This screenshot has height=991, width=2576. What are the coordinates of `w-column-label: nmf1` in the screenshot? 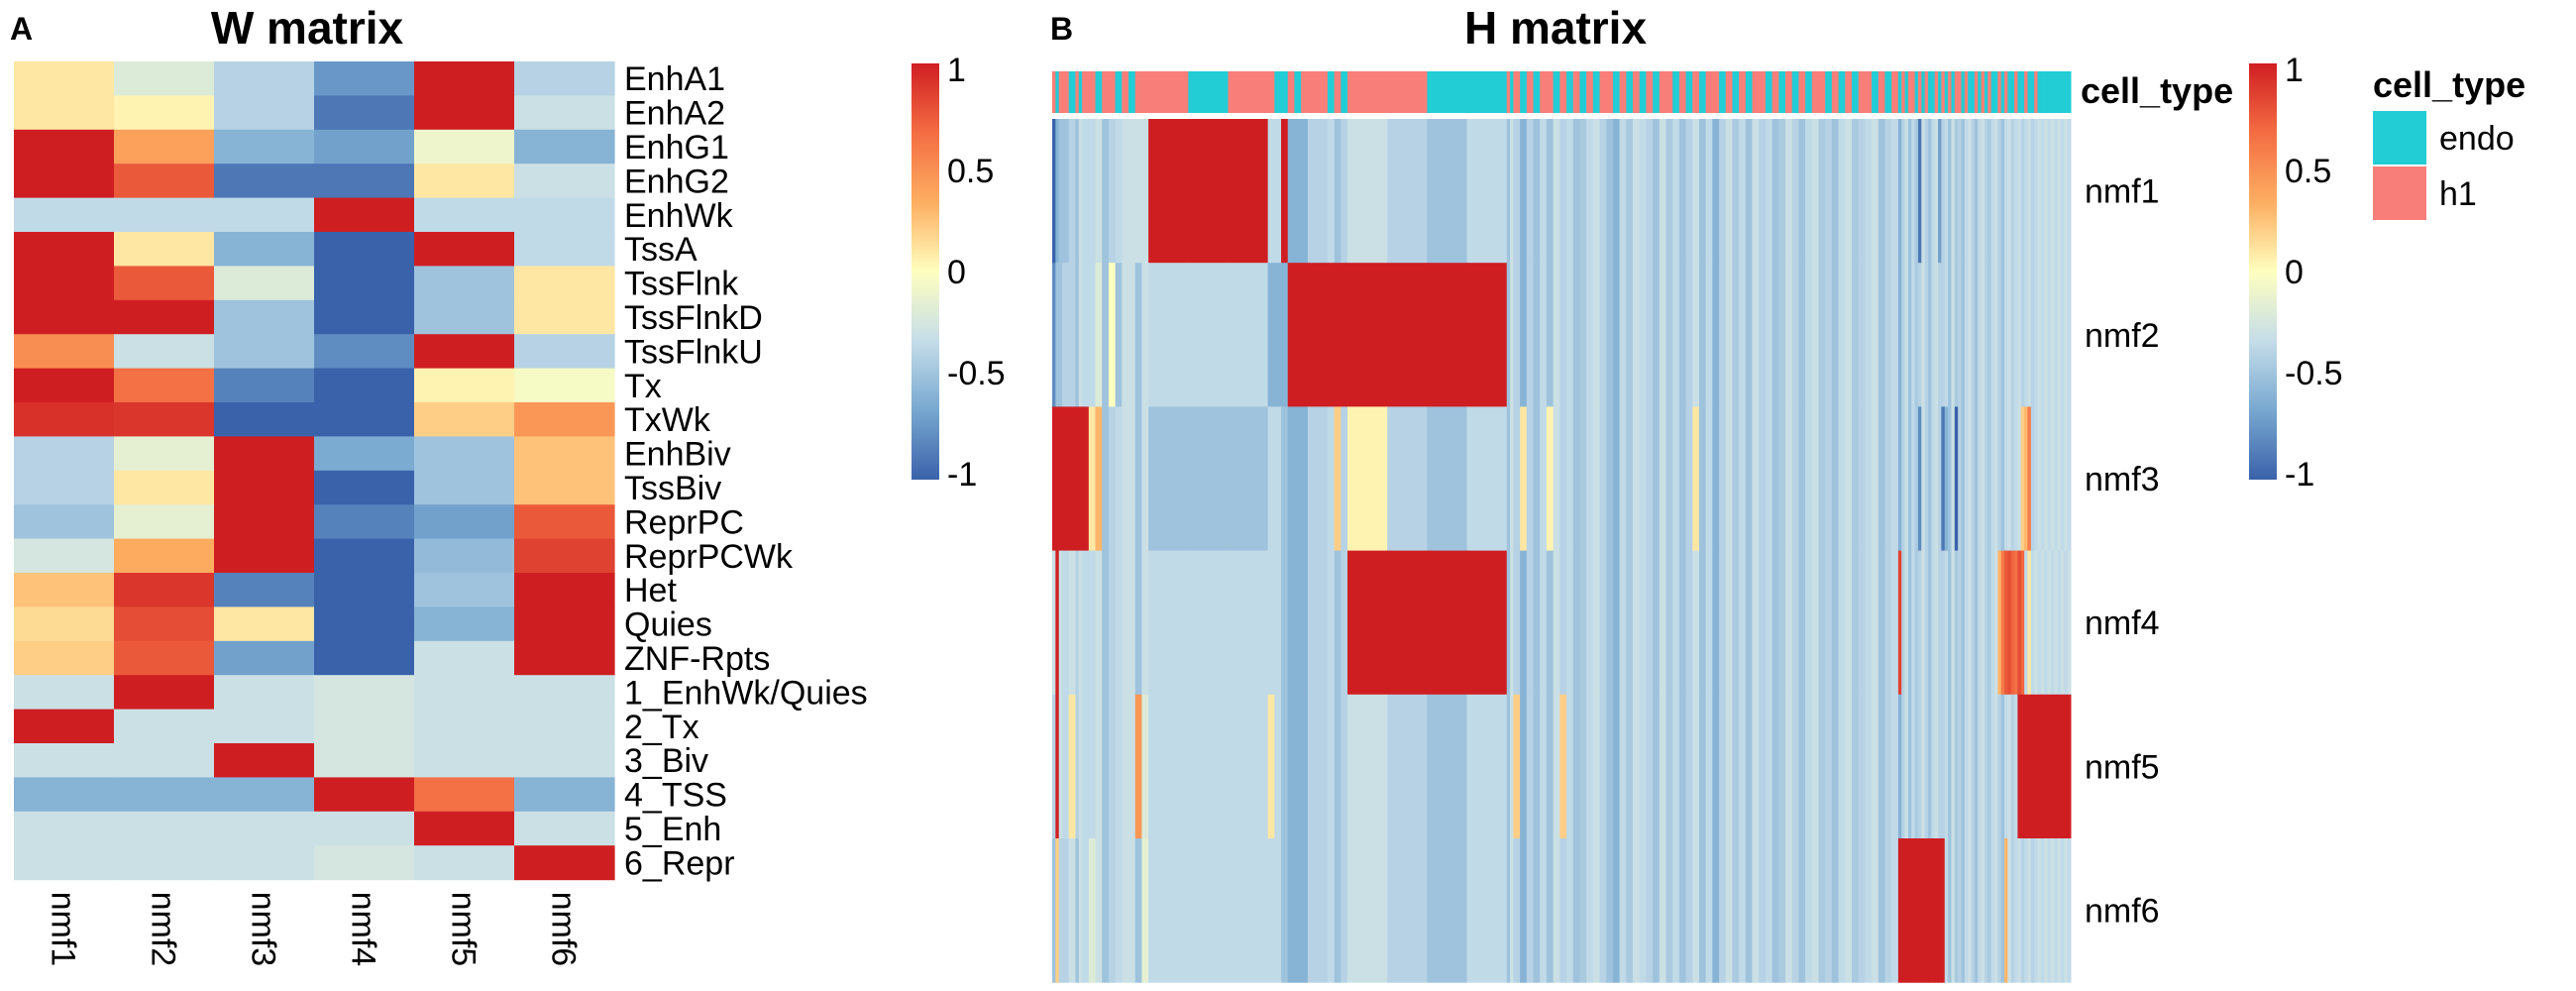 It's located at (64, 929).